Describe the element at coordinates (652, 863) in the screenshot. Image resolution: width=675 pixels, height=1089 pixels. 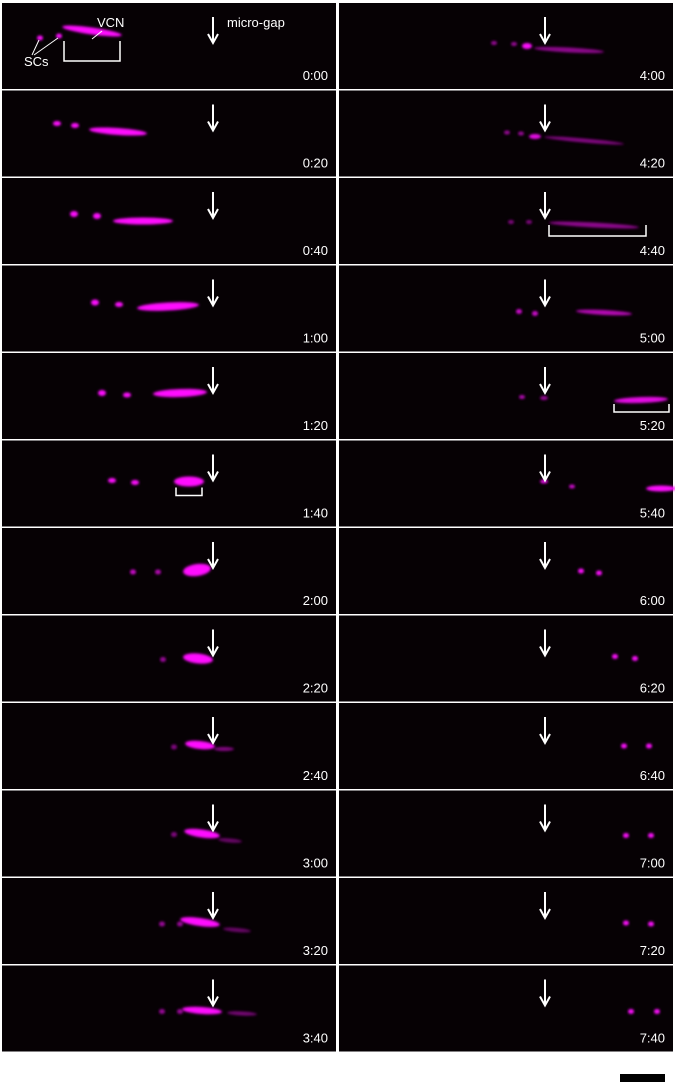
I see `timestamp: 7:00` at that location.